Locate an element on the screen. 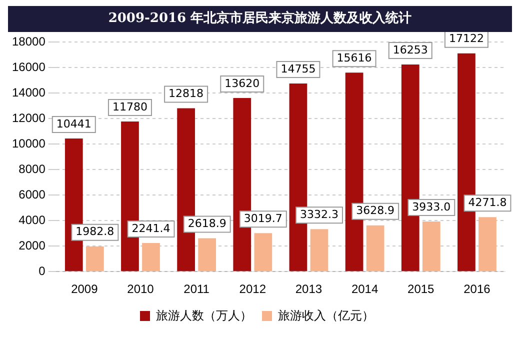  x-tick-label: 2013 is located at coordinates (308, 289).